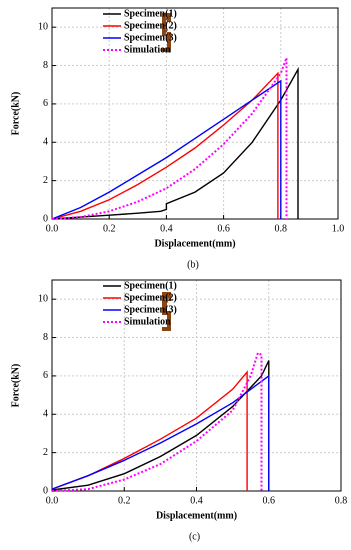  What do you see at coordinates (166, 311) in the screenshot?
I see `specimen-icon` at bounding box center [166, 311].